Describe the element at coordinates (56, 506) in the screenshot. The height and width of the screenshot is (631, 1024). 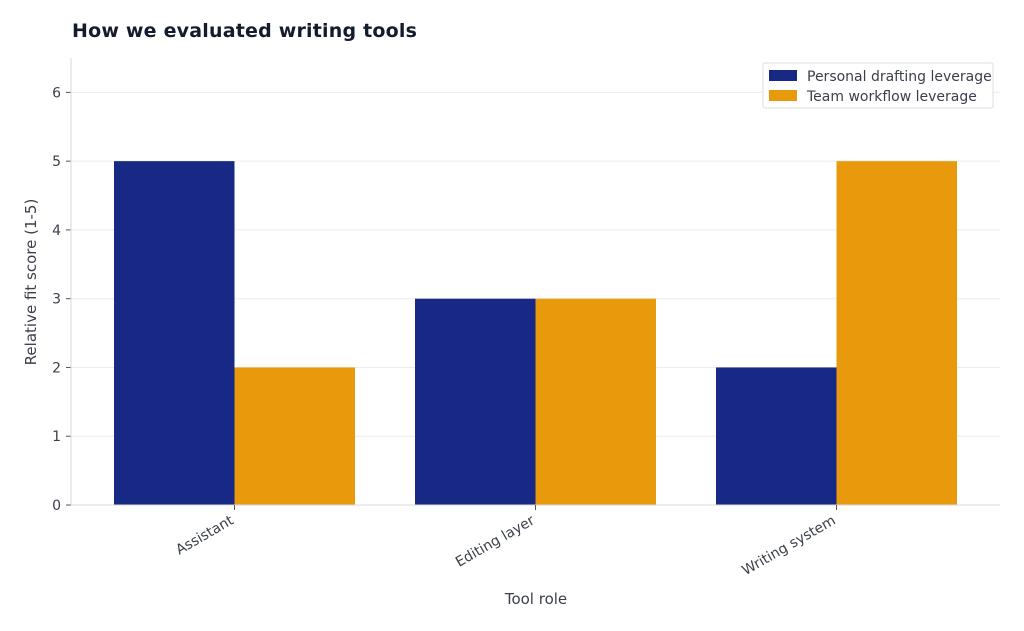
I see `y-tick-label: 0` at that location.